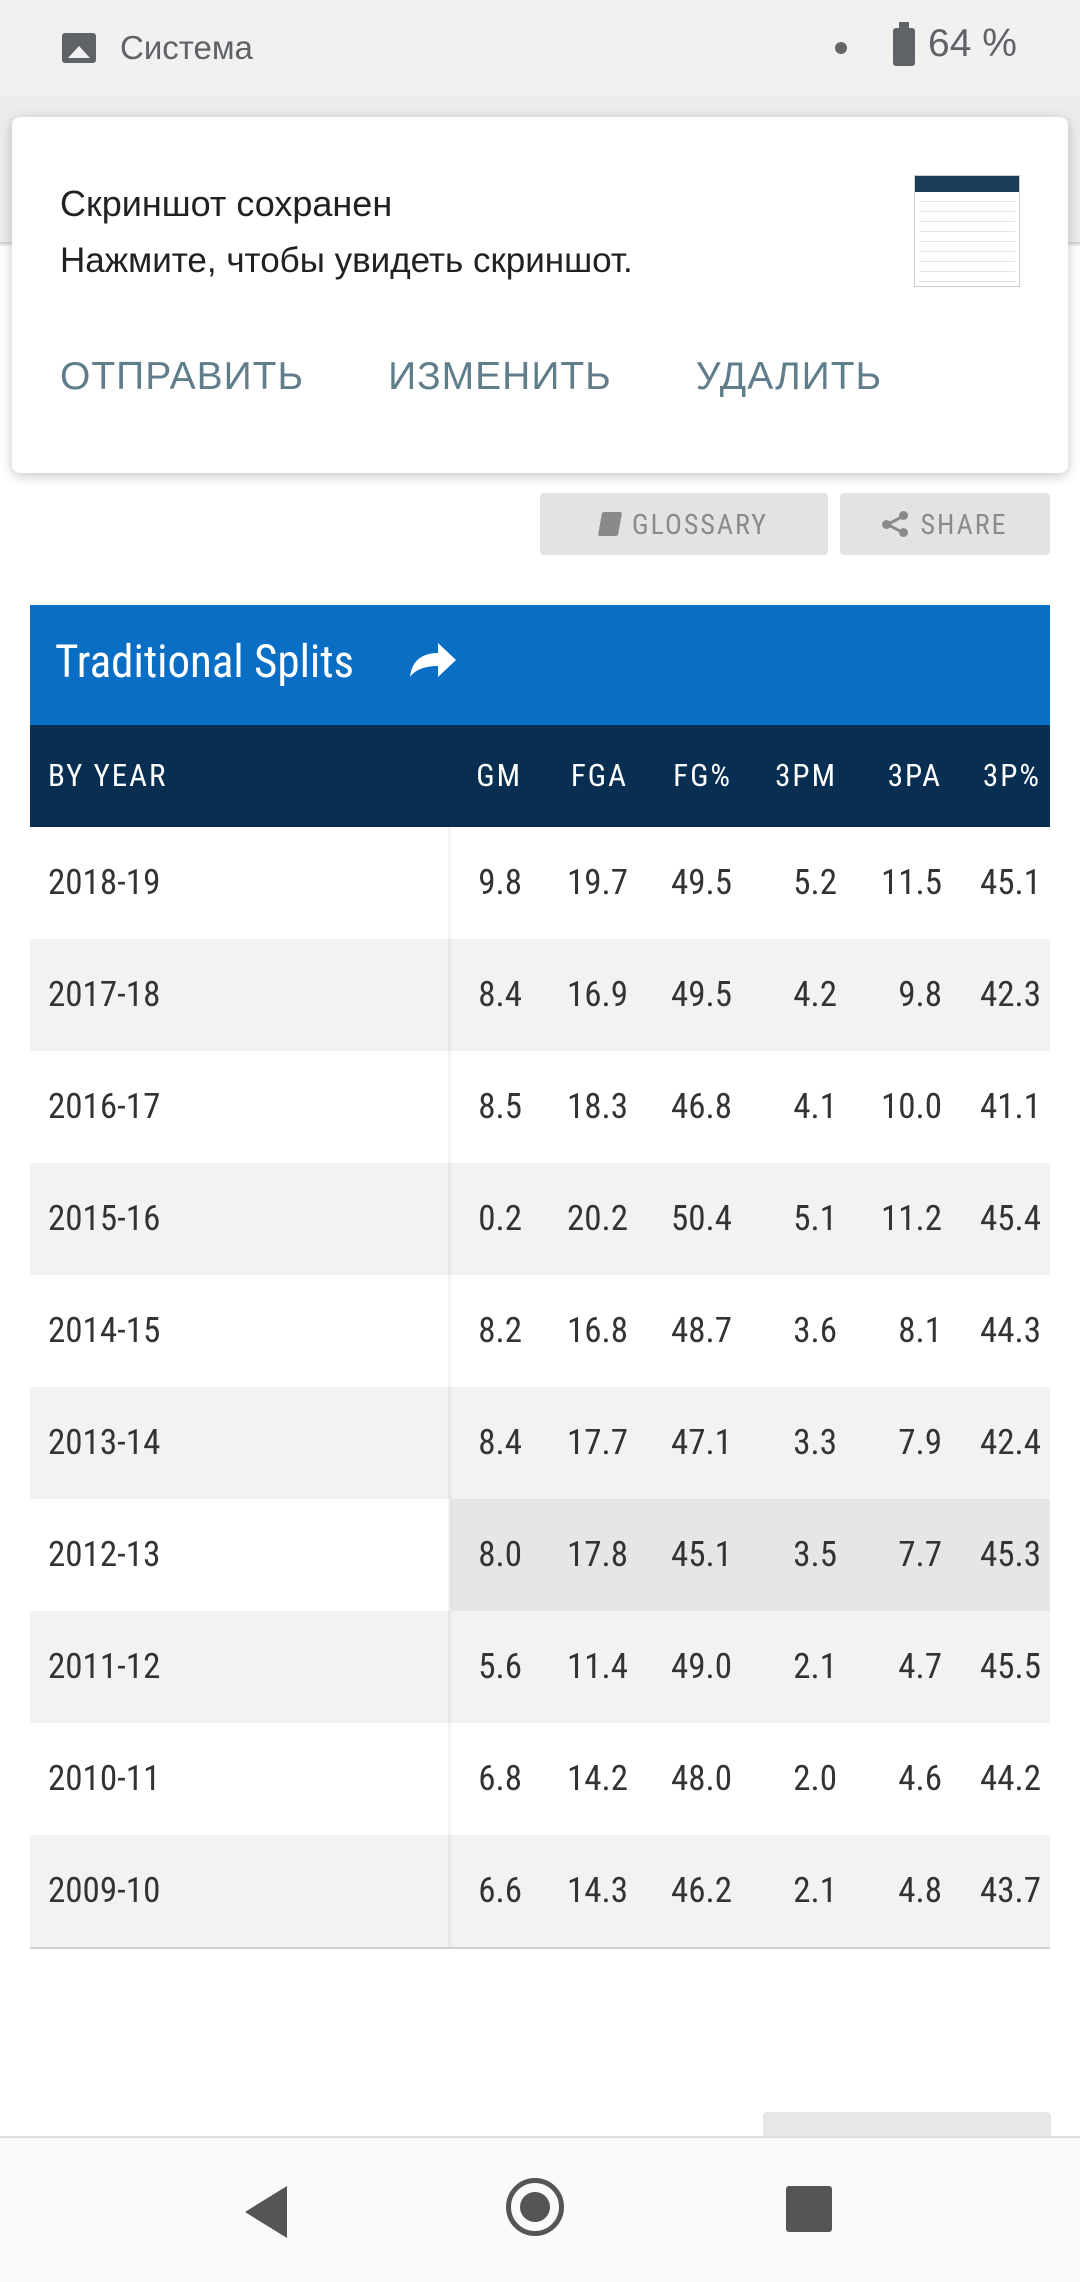  I want to click on fga-cell: 14.3, so click(597, 1890).